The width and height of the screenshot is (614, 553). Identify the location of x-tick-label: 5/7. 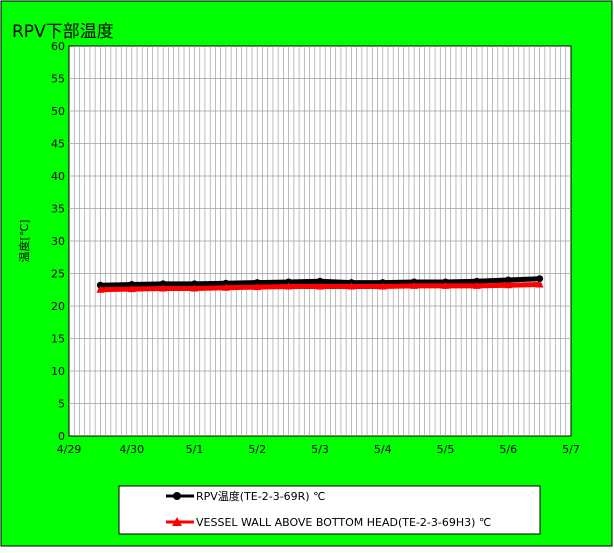
(571, 449).